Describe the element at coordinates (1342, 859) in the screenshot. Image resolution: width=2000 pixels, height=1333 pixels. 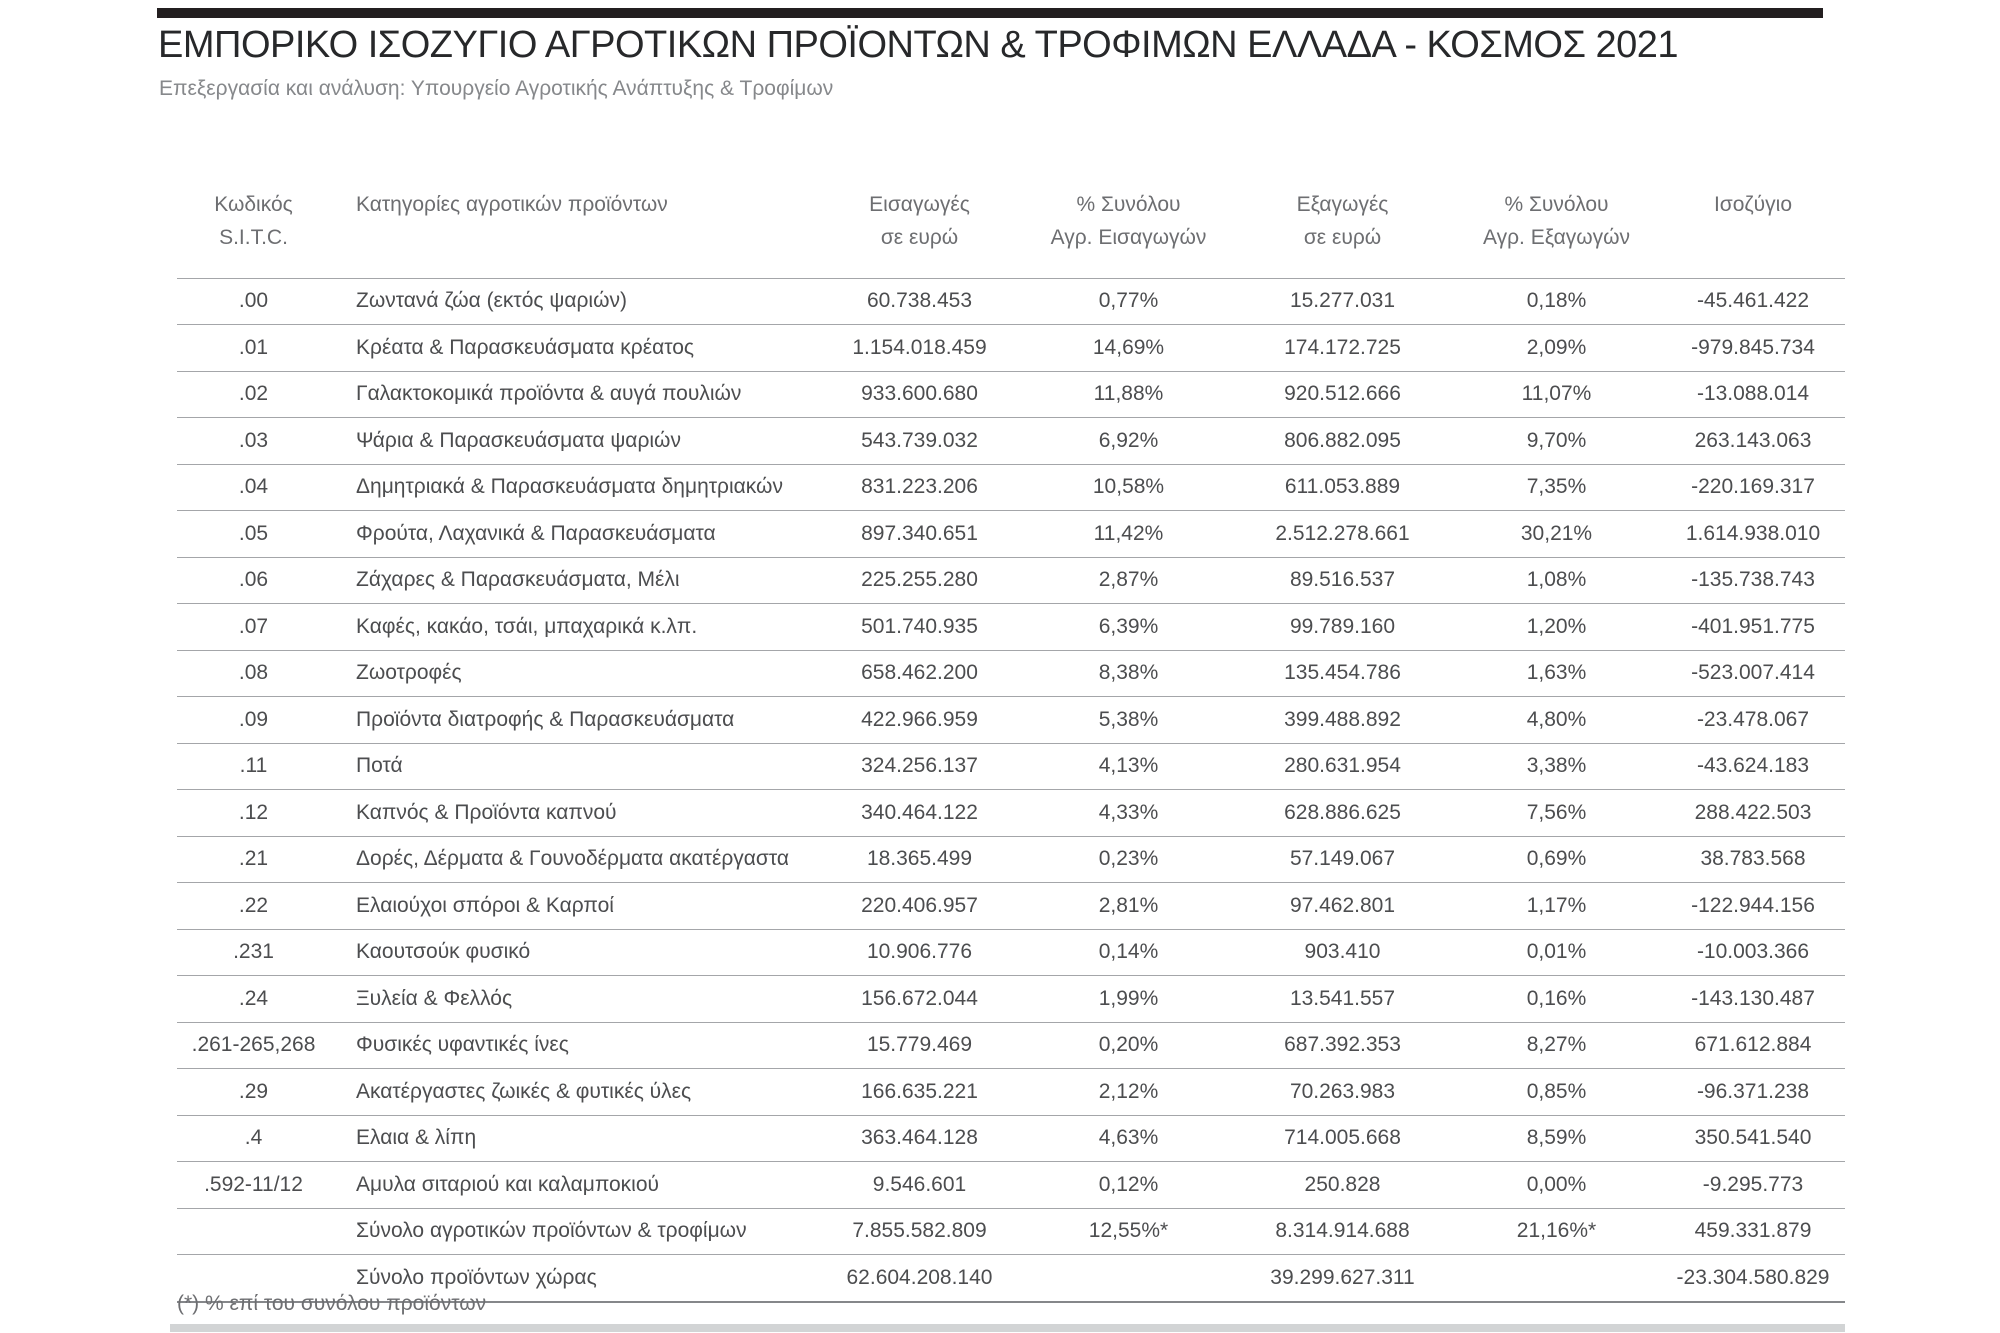
I see `exports-cell: 57.149.067` at that location.